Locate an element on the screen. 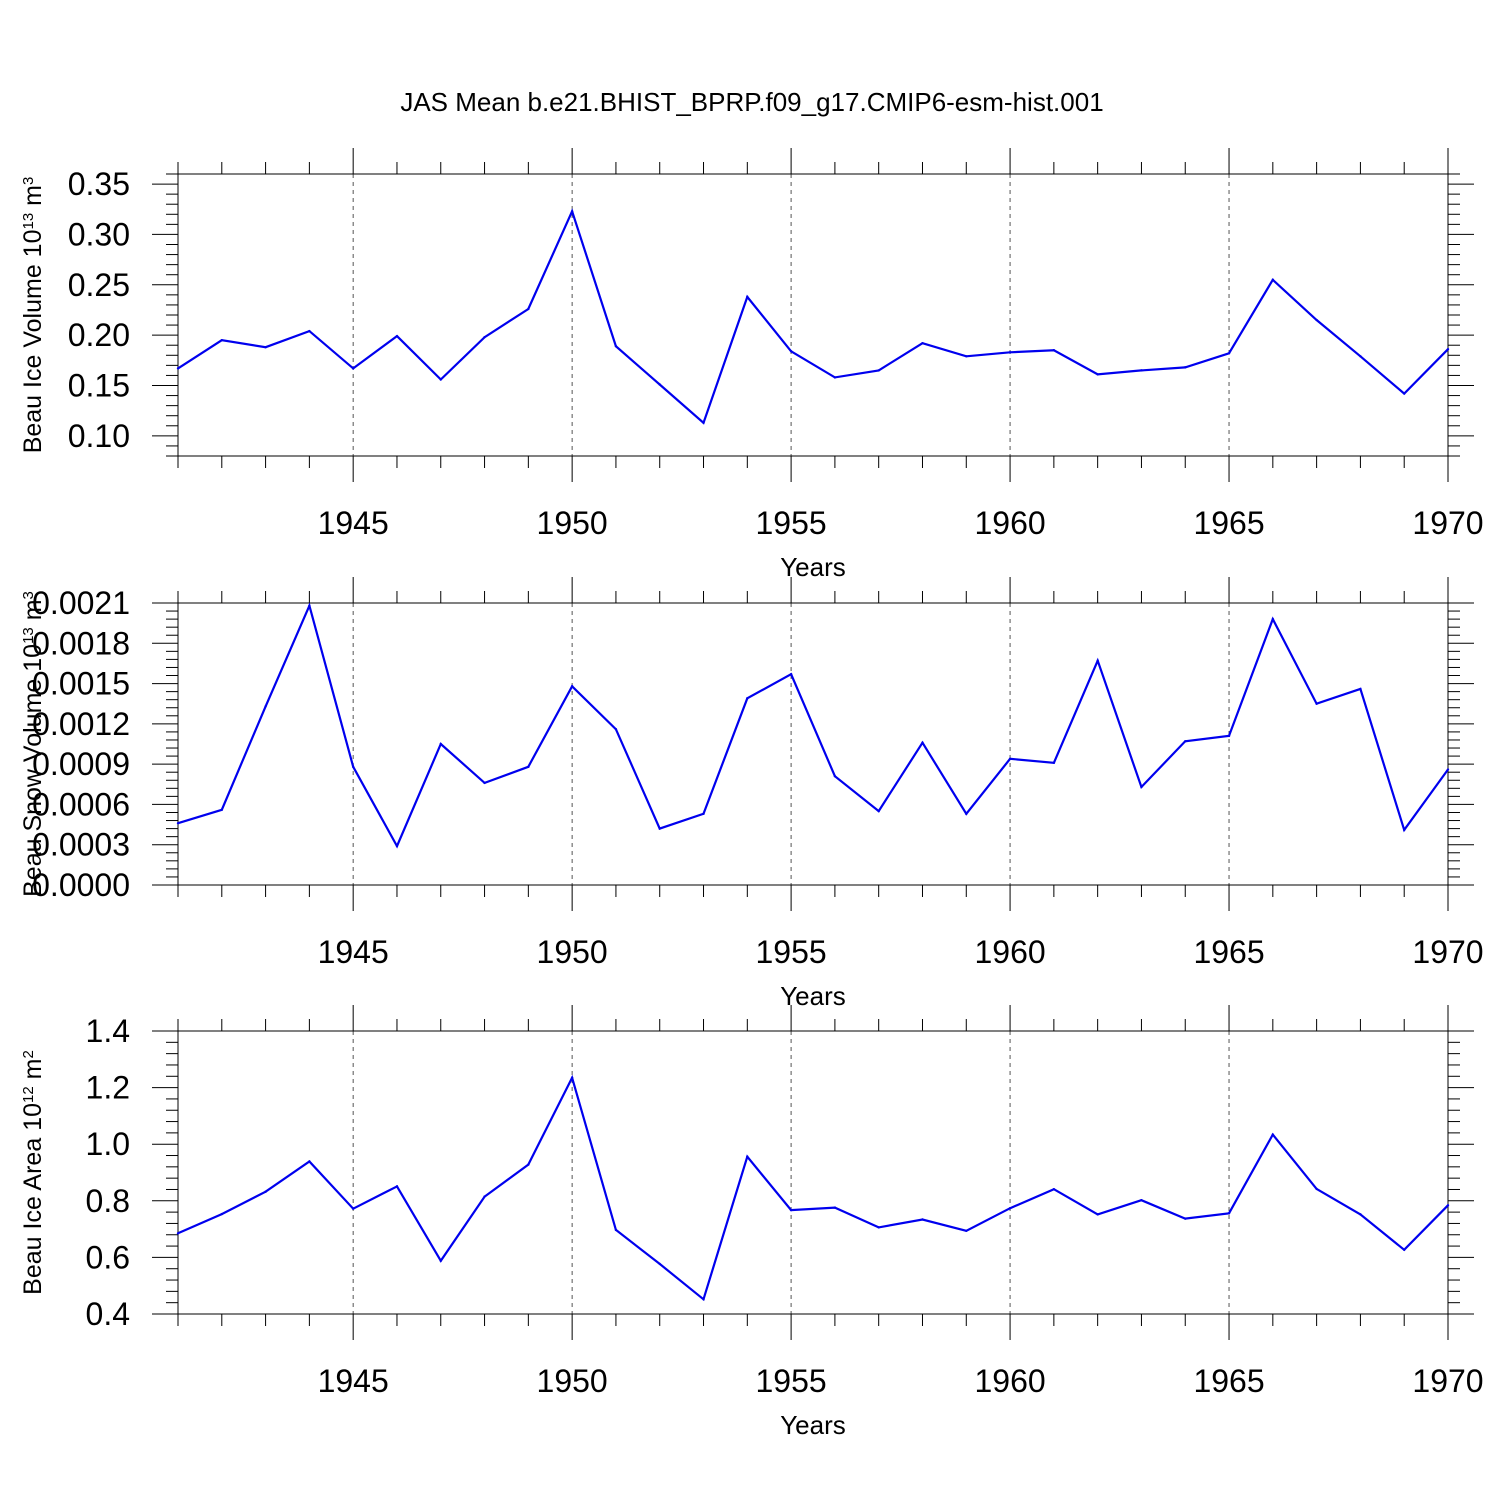  y-tick-label: 0.0021 is located at coordinates (81, 603).